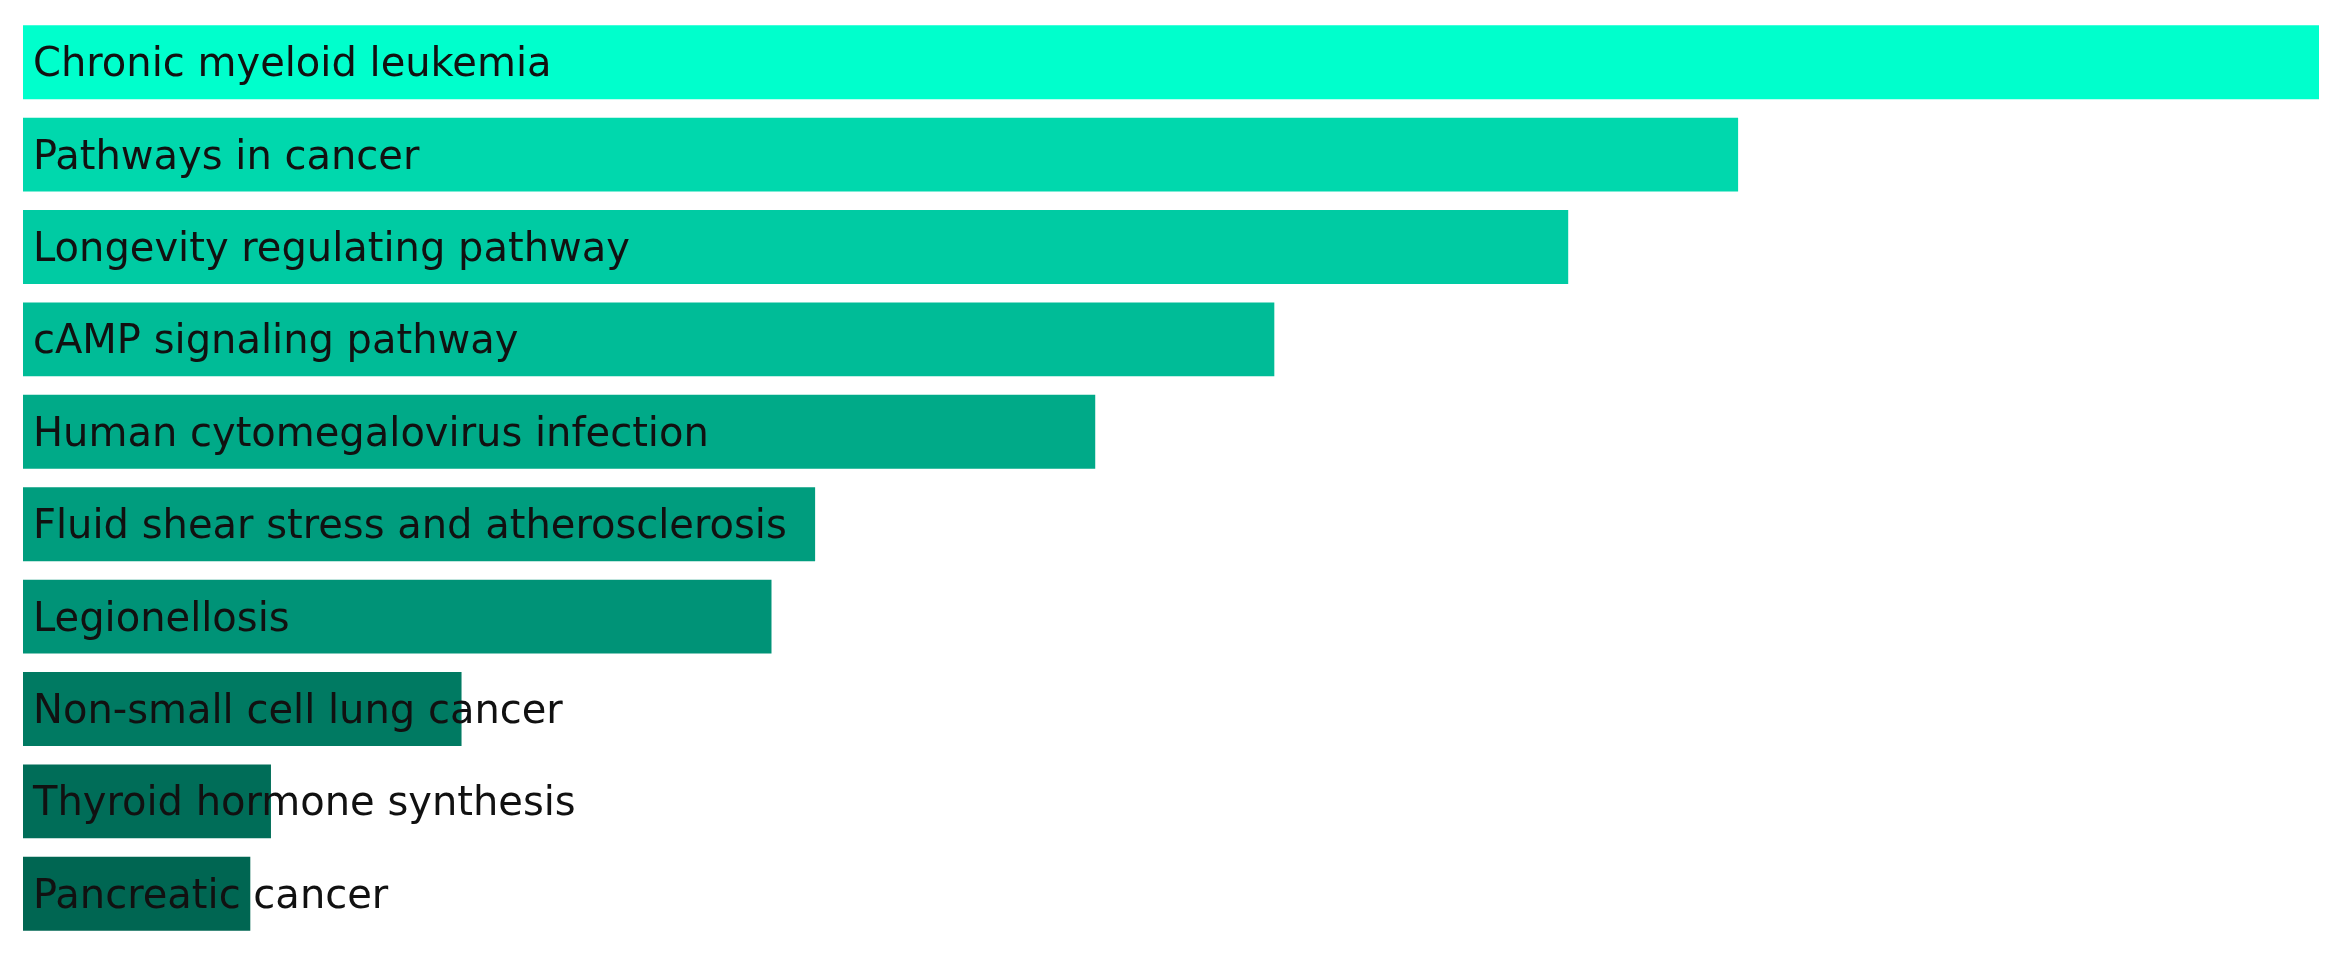 This screenshot has height=956, width=2335. What do you see at coordinates (226, 154) in the screenshot?
I see `y-tick-label: Pathways in cancer` at bounding box center [226, 154].